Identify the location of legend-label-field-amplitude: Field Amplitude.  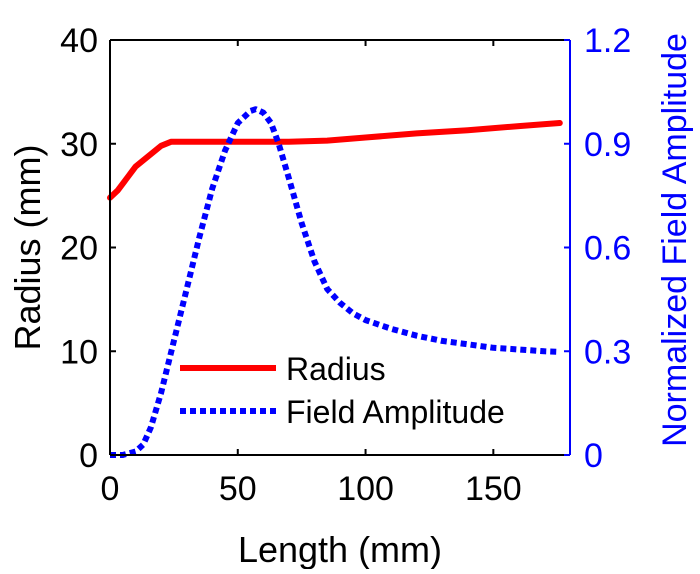
(395, 412).